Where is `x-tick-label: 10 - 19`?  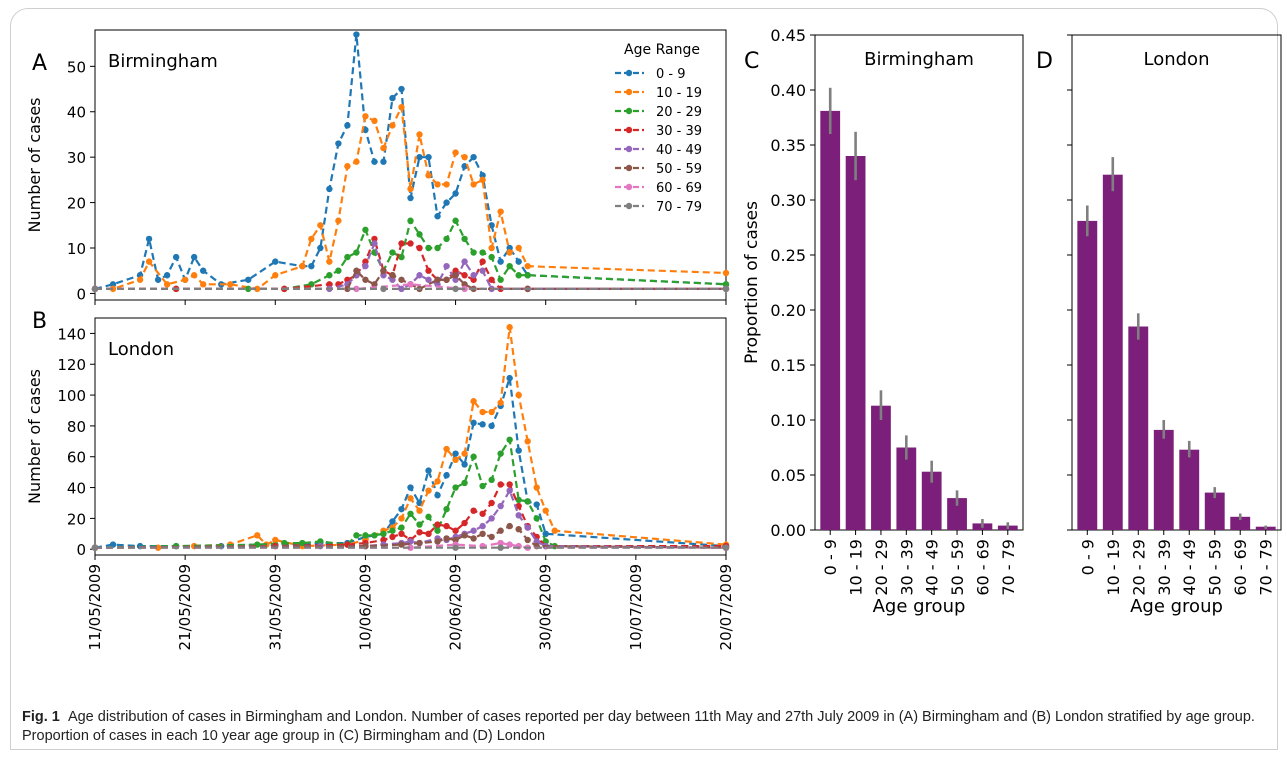
x-tick-label: 10 - 19 is located at coordinates (856, 567).